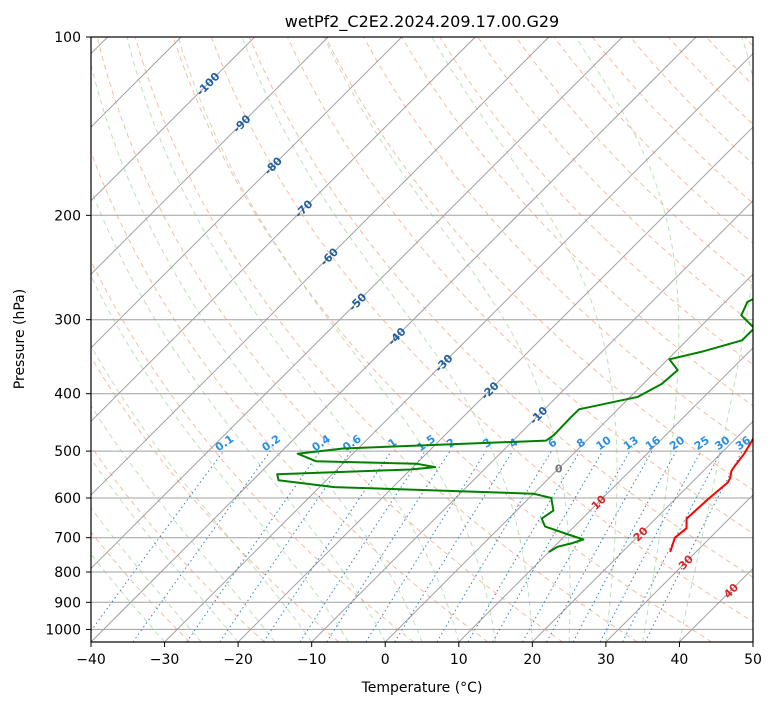  What do you see at coordinates (604, 443) in the screenshot?
I see `mixing-ratio-label: 10` at bounding box center [604, 443].